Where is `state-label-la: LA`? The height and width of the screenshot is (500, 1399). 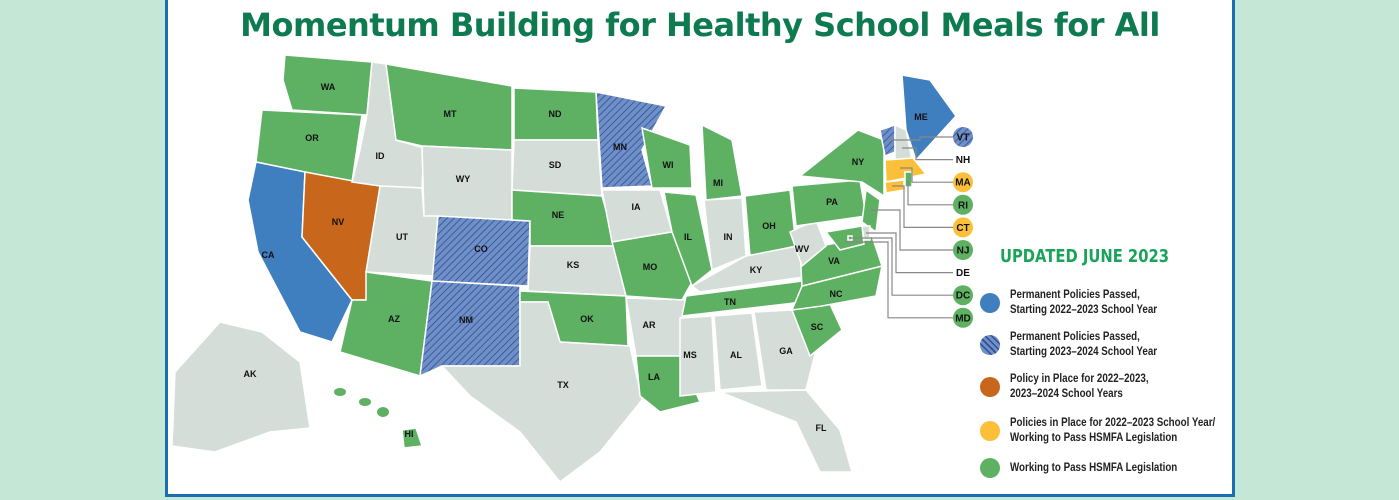 state-label-la: LA is located at coordinates (654, 377).